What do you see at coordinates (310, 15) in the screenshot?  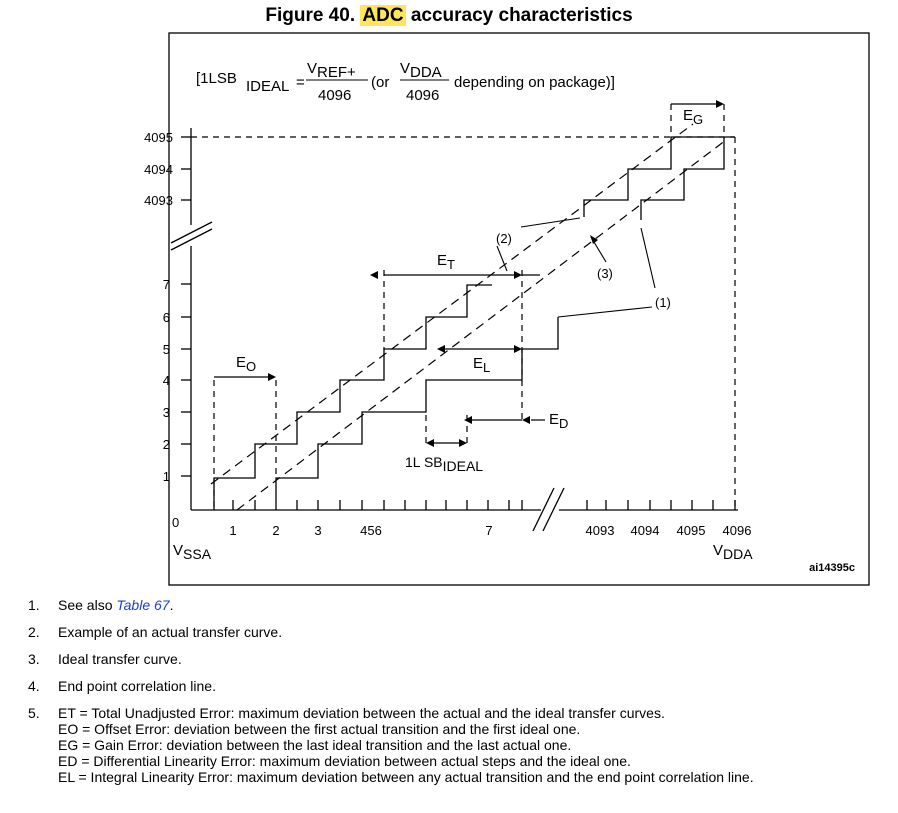 I see `figure-label: Figure 40.` at bounding box center [310, 15].